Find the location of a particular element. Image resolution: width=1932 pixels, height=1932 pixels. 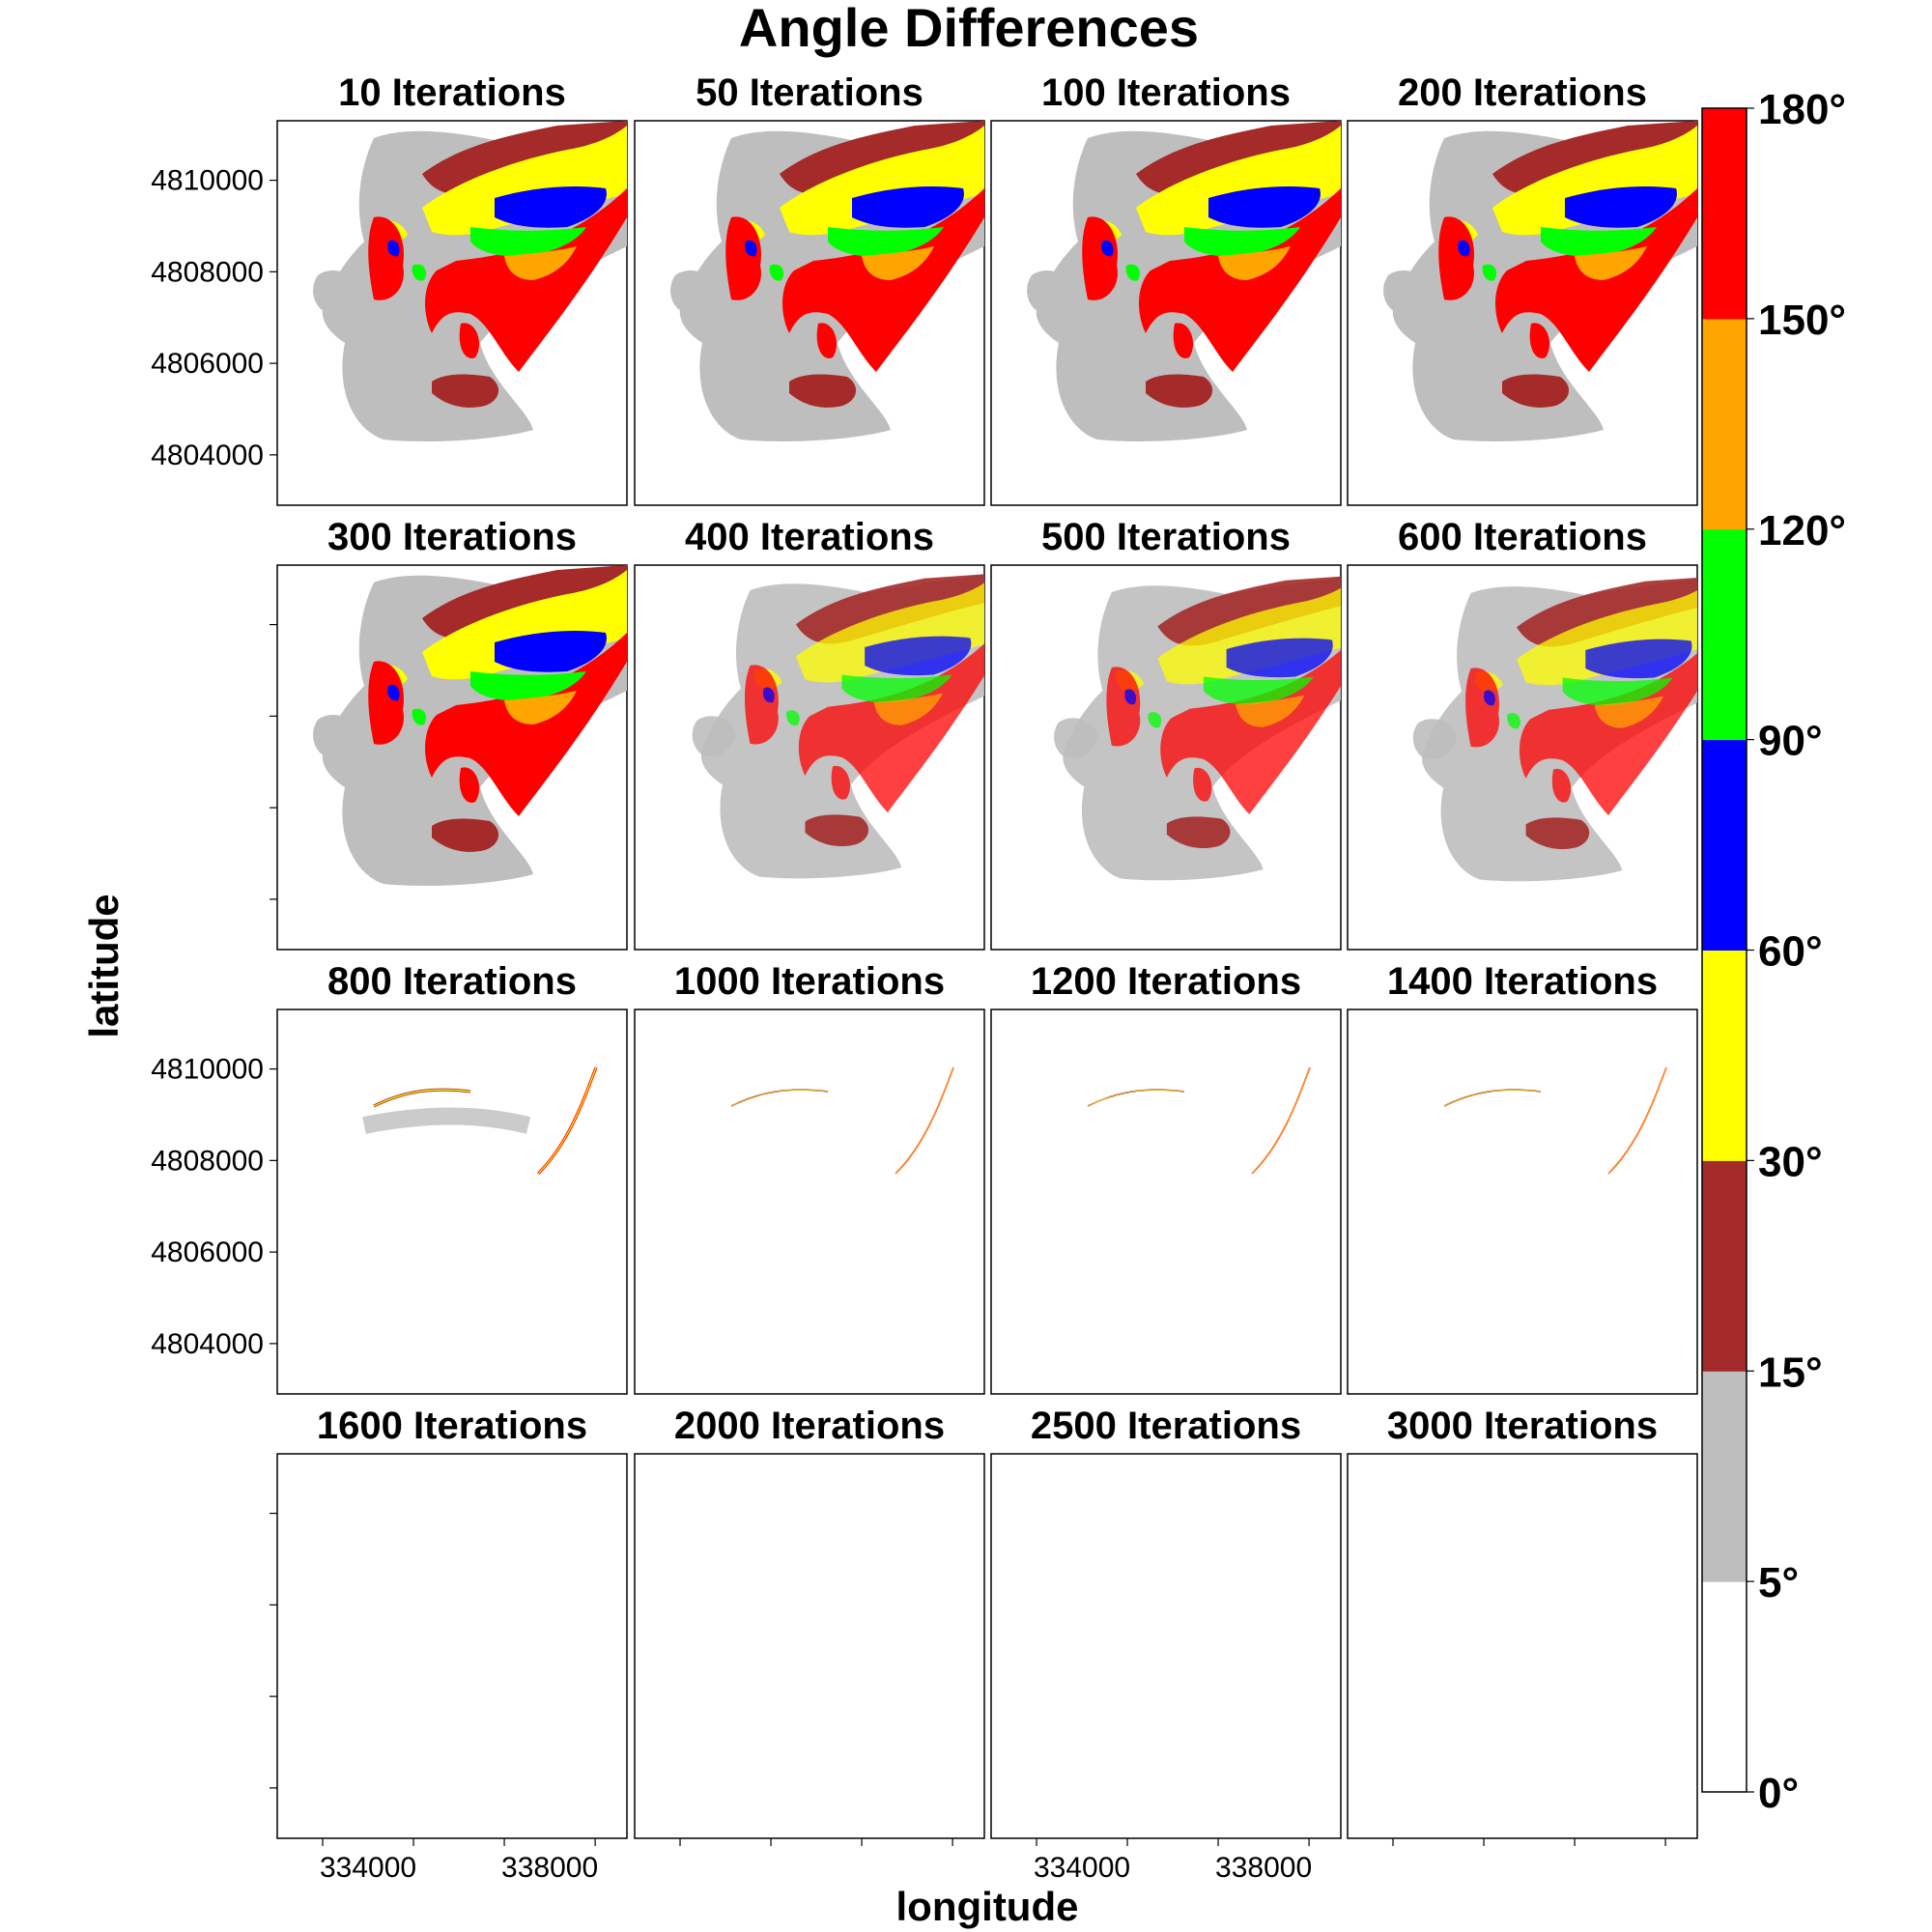

facet-panel: 500 Iterations is located at coordinates (1166, 733).